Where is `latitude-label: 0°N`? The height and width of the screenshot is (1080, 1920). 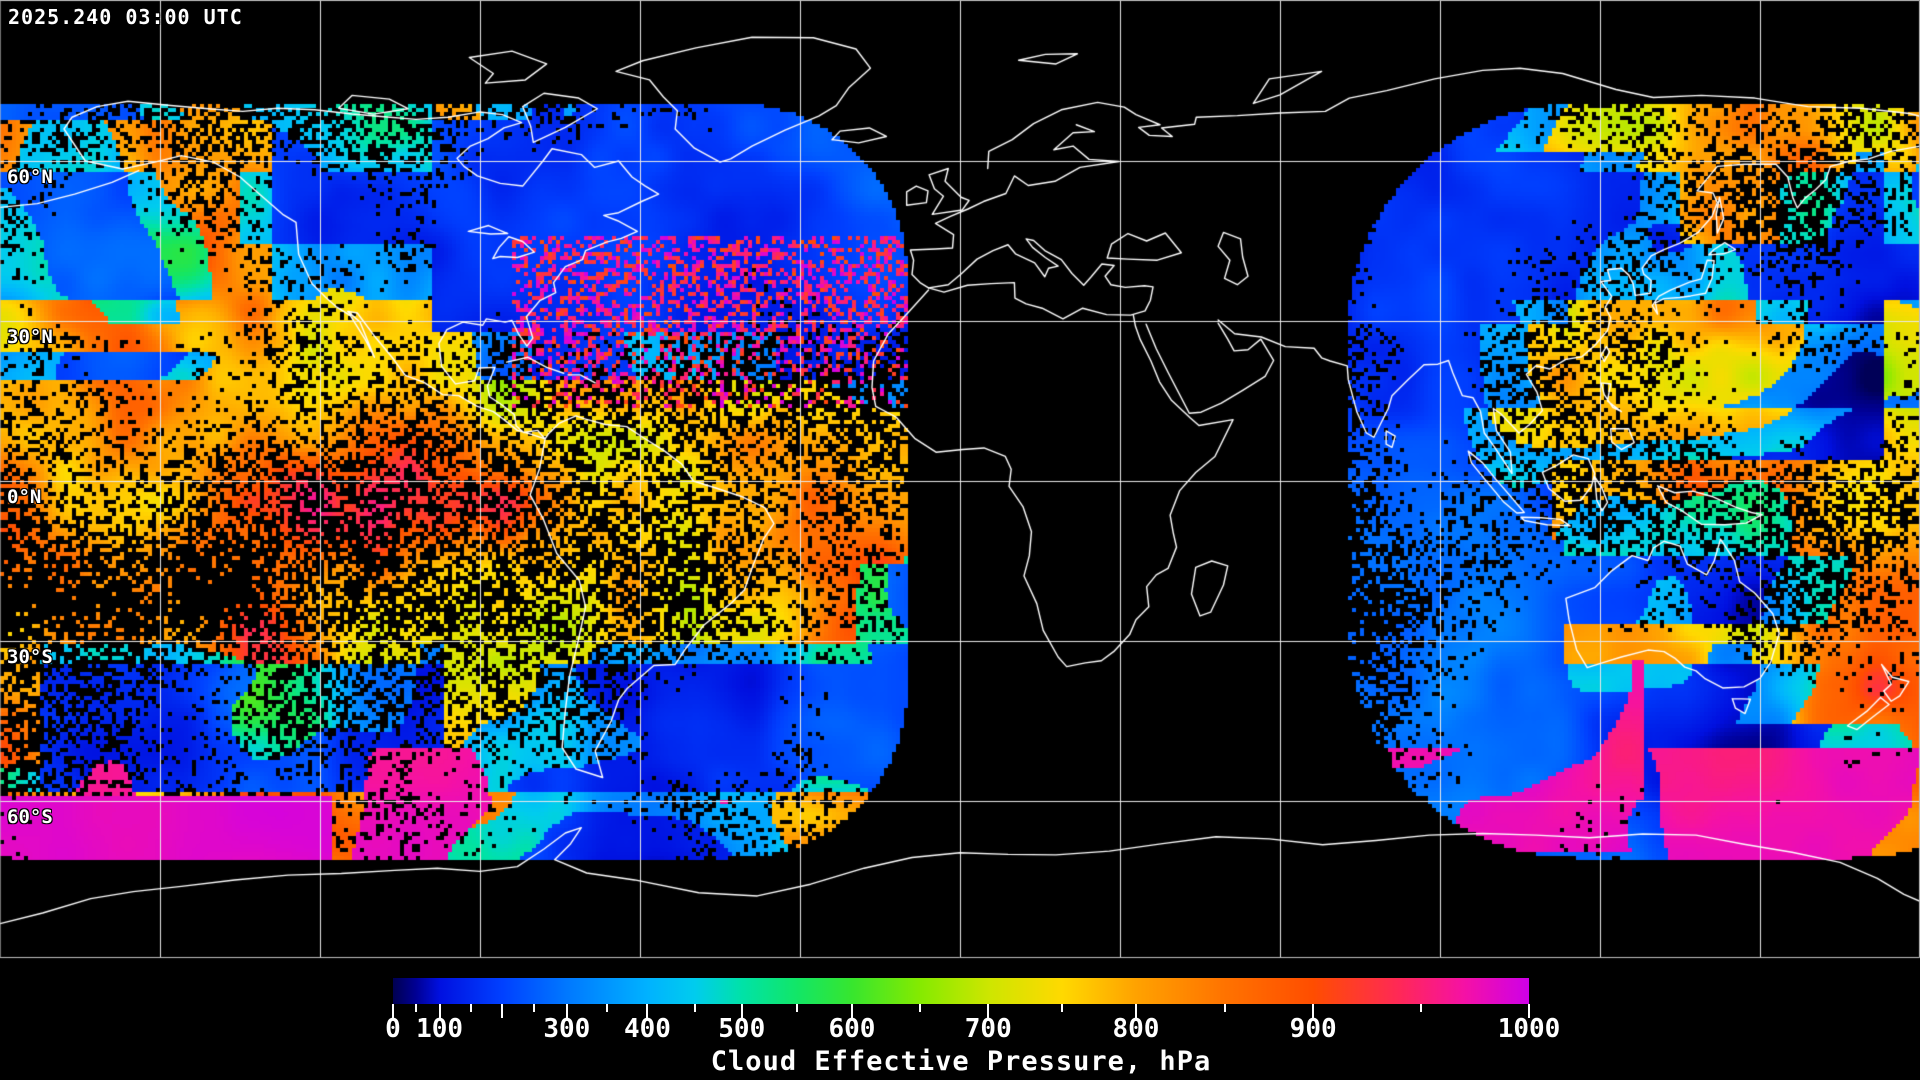 latitude-label: 0°N is located at coordinates (24, 497).